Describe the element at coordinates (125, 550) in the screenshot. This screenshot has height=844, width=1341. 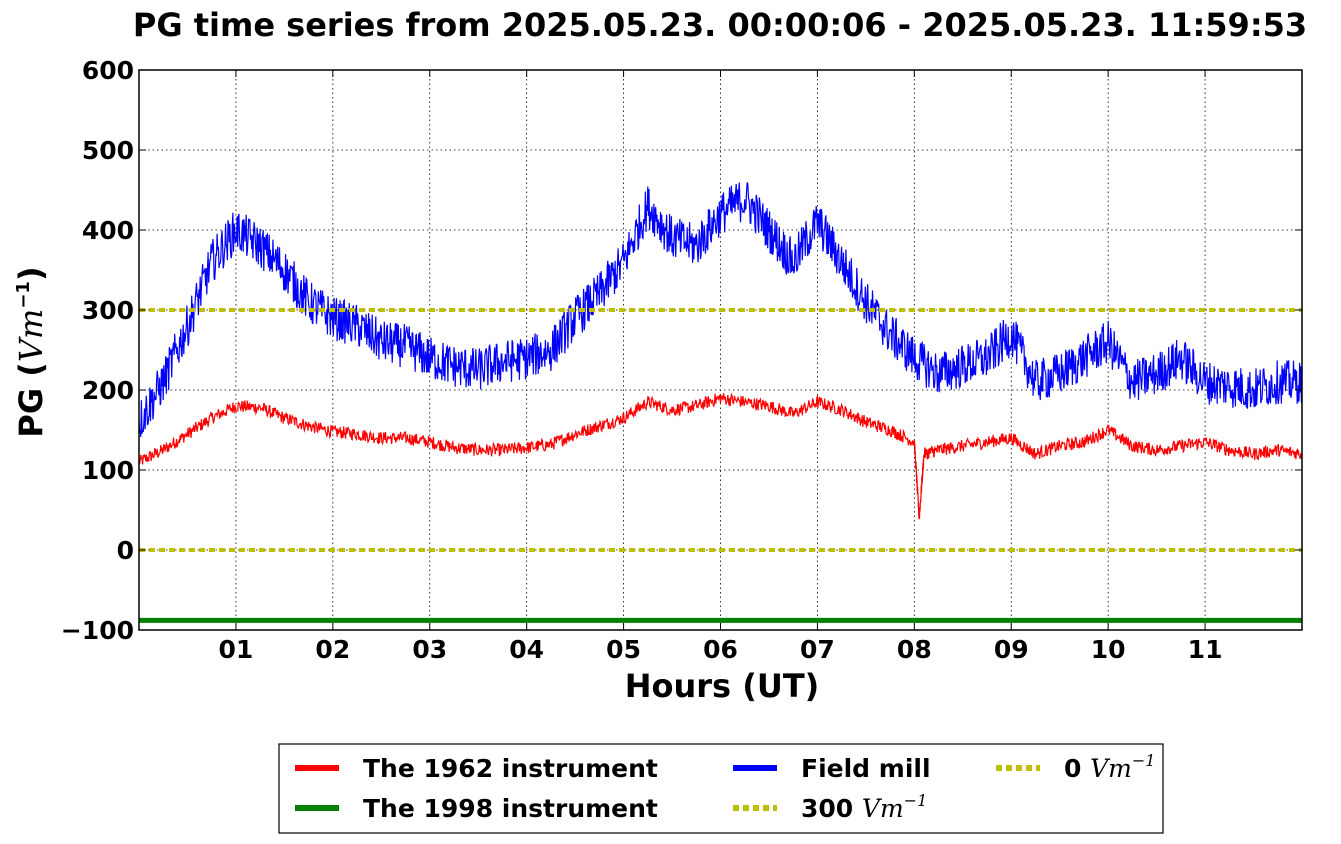
I see `y-tick-label: 0` at that location.